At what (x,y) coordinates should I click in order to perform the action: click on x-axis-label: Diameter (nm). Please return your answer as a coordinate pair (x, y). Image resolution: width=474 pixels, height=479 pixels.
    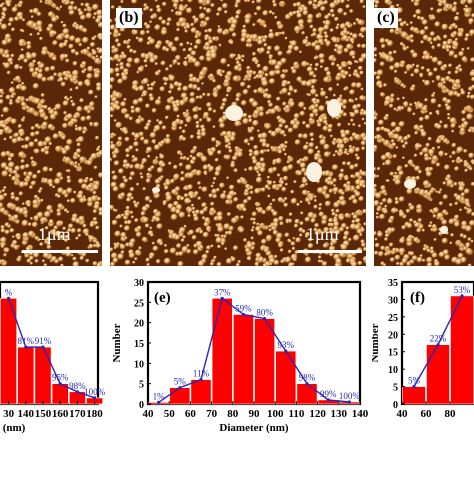
    Looking at the image, I should click on (253, 428).